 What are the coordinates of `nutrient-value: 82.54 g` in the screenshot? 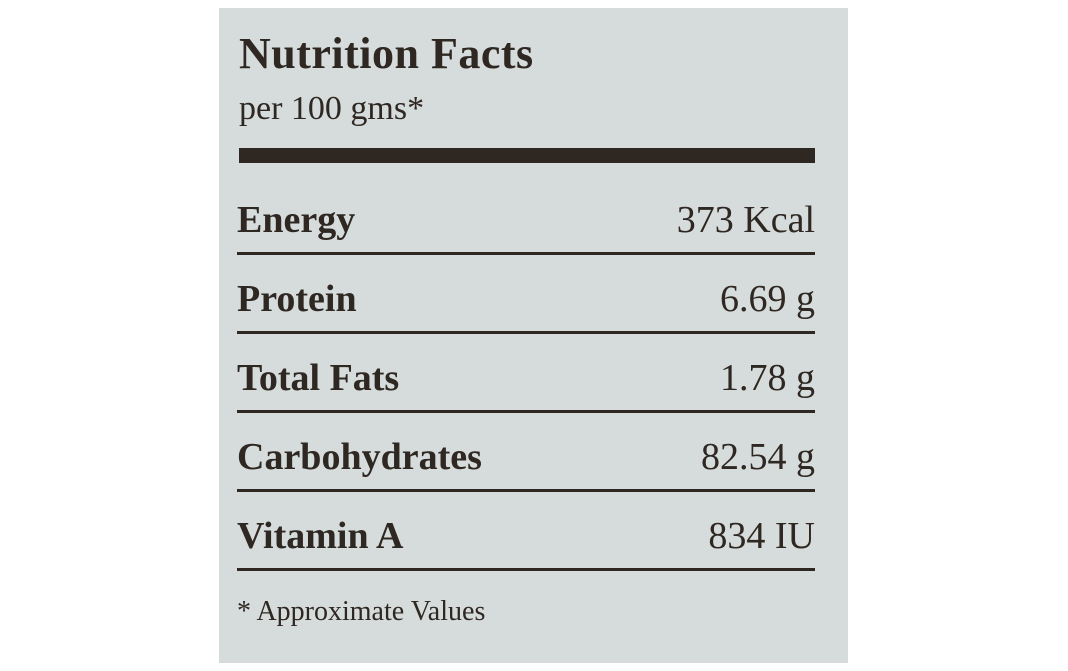 It's located at (758, 457).